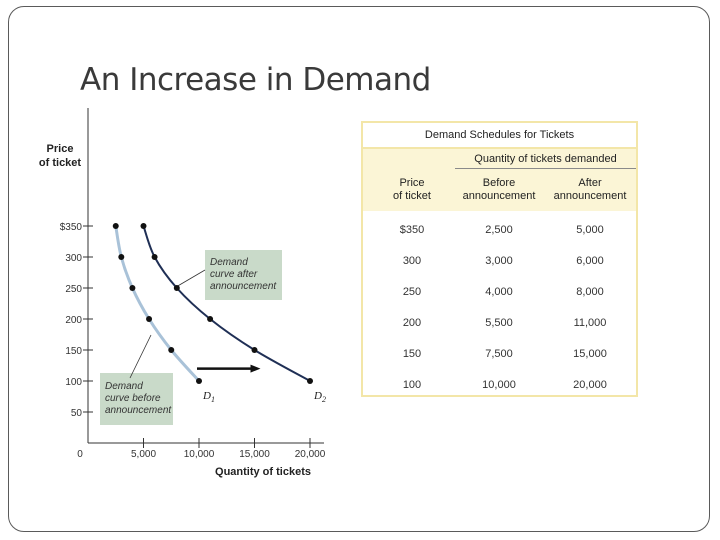 The image size is (720, 540). Describe the element at coordinates (590, 323) in the screenshot. I see `table-cell-after: 11,000` at that location.